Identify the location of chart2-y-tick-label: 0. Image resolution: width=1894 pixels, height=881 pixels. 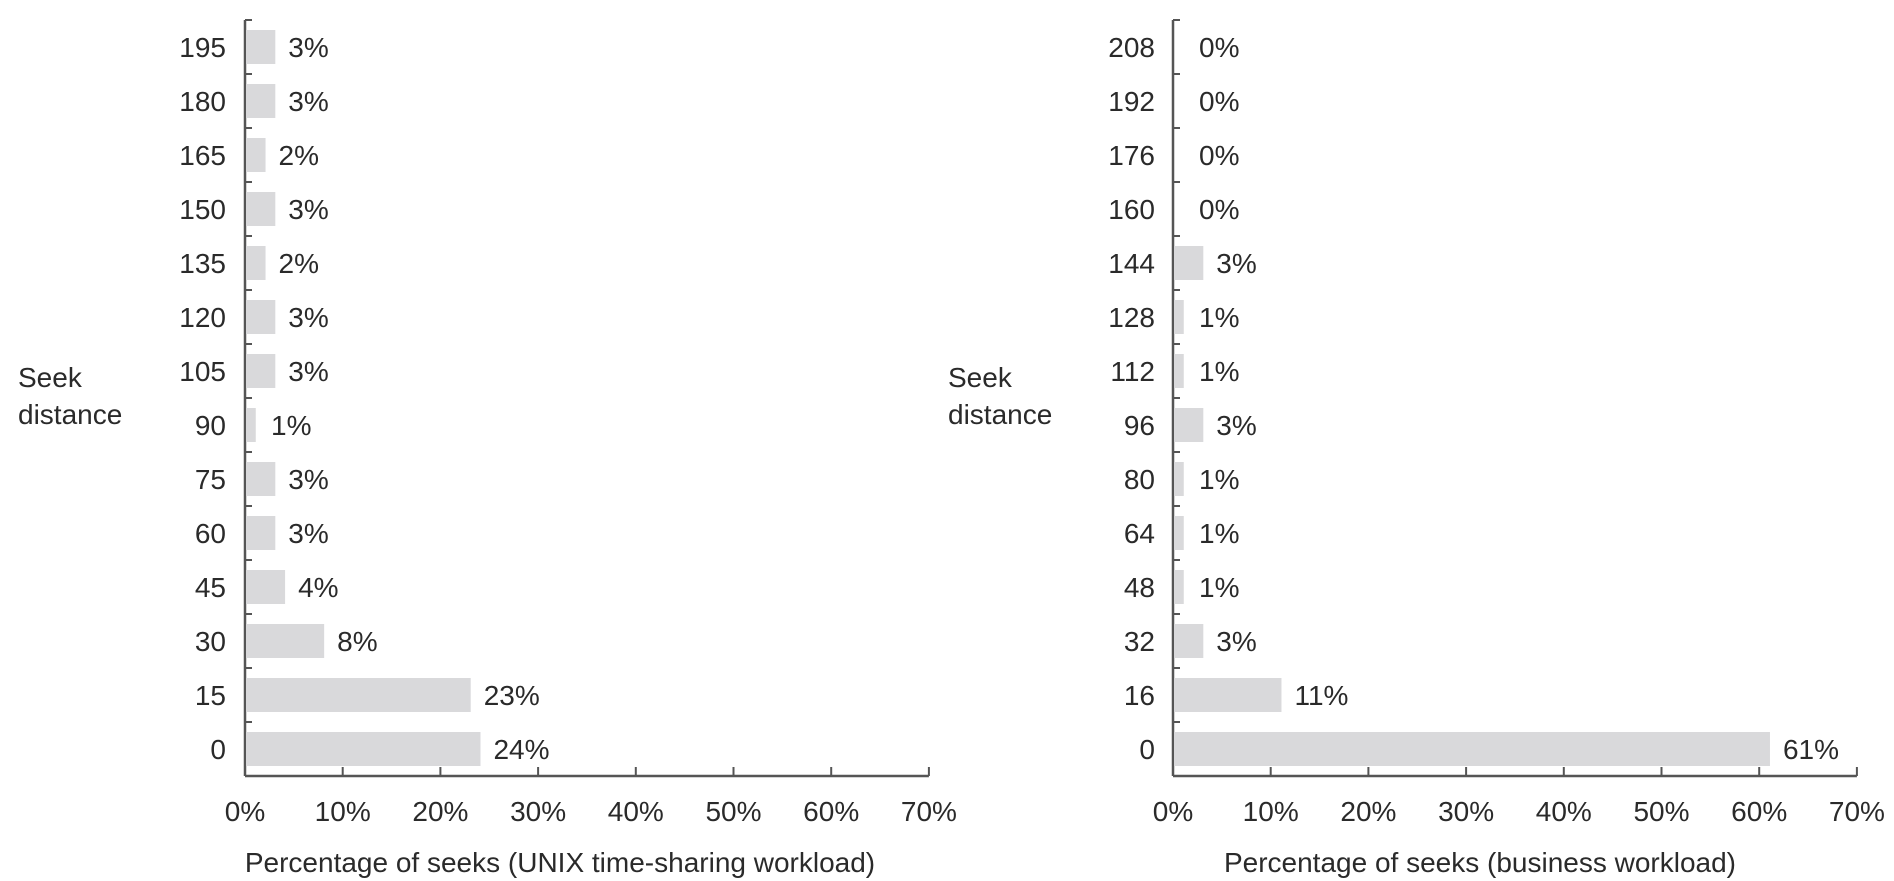
(1147, 749).